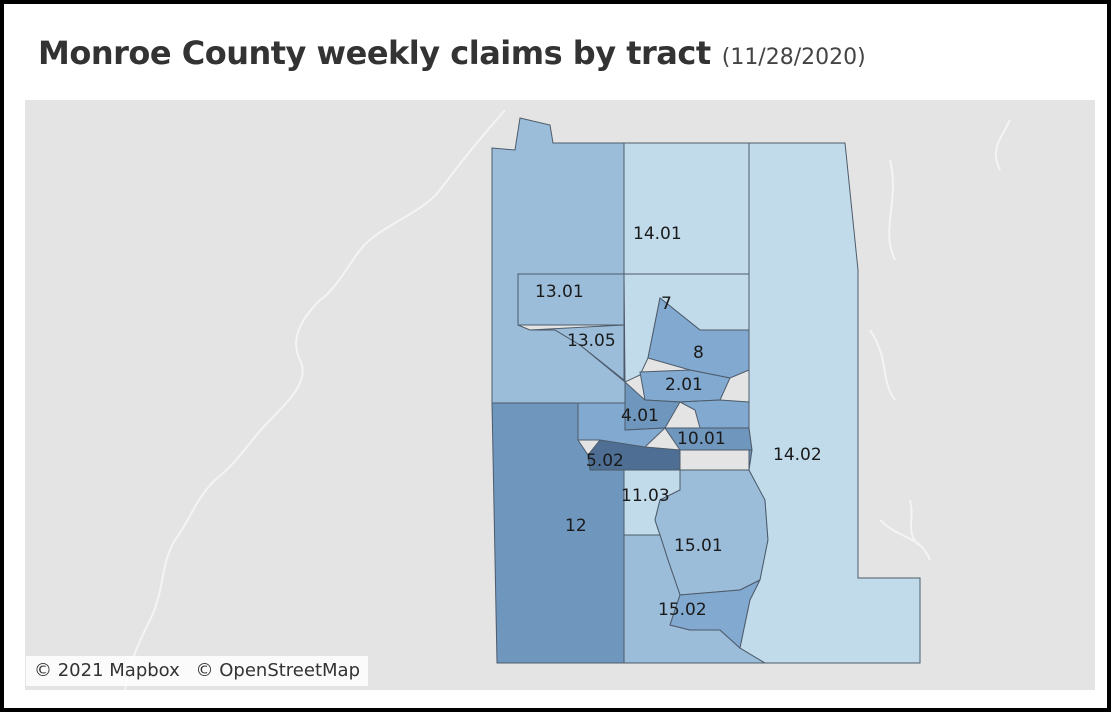 The height and width of the screenshot is (712, 1111). What do you see at coordinates (701, 439) in the screenshot?
I see `label-10.01: 10.01` at bounding box center [701, 439].